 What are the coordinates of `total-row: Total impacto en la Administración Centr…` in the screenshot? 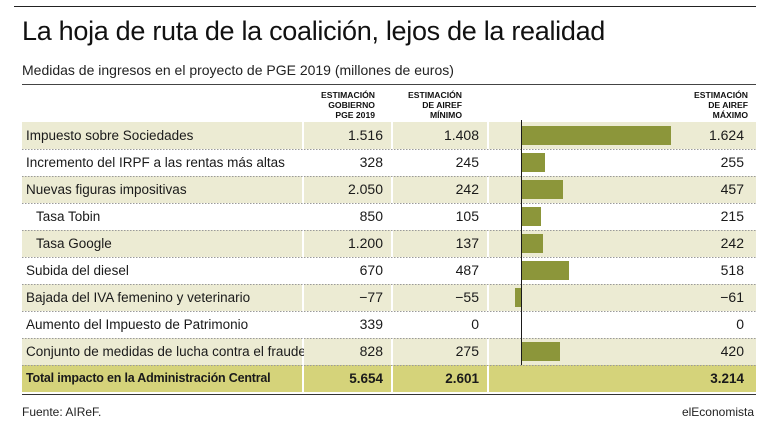 It's located at (389, 378).